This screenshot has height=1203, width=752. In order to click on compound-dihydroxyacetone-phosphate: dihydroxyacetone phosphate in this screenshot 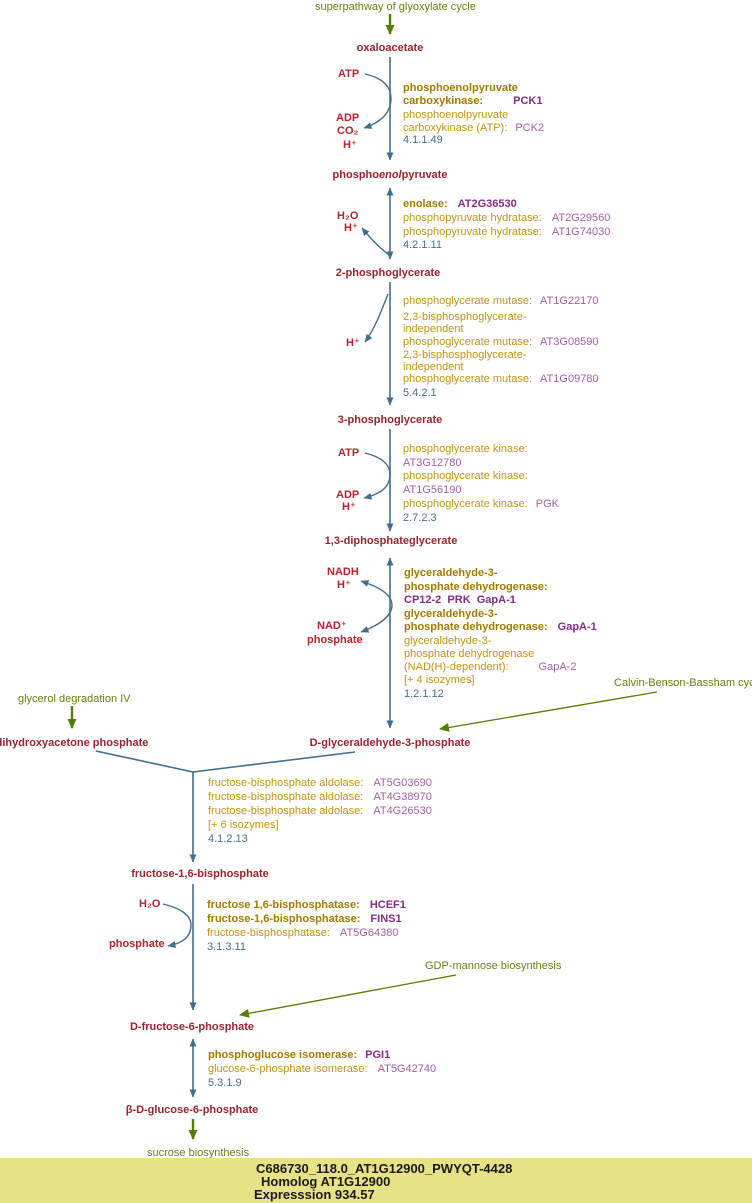, I will do `click(74, 743)`.